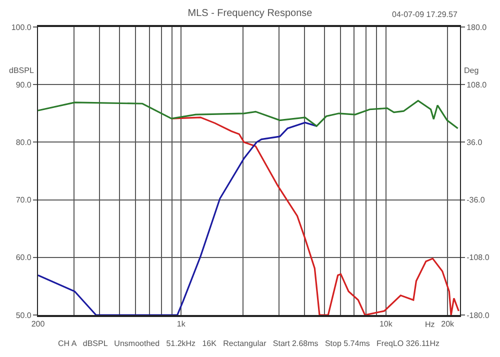  What do you see at coordinates (24, 257) in the screenshot?
I see `y-tick-label: 60.0` at bounding box center [24, 257].